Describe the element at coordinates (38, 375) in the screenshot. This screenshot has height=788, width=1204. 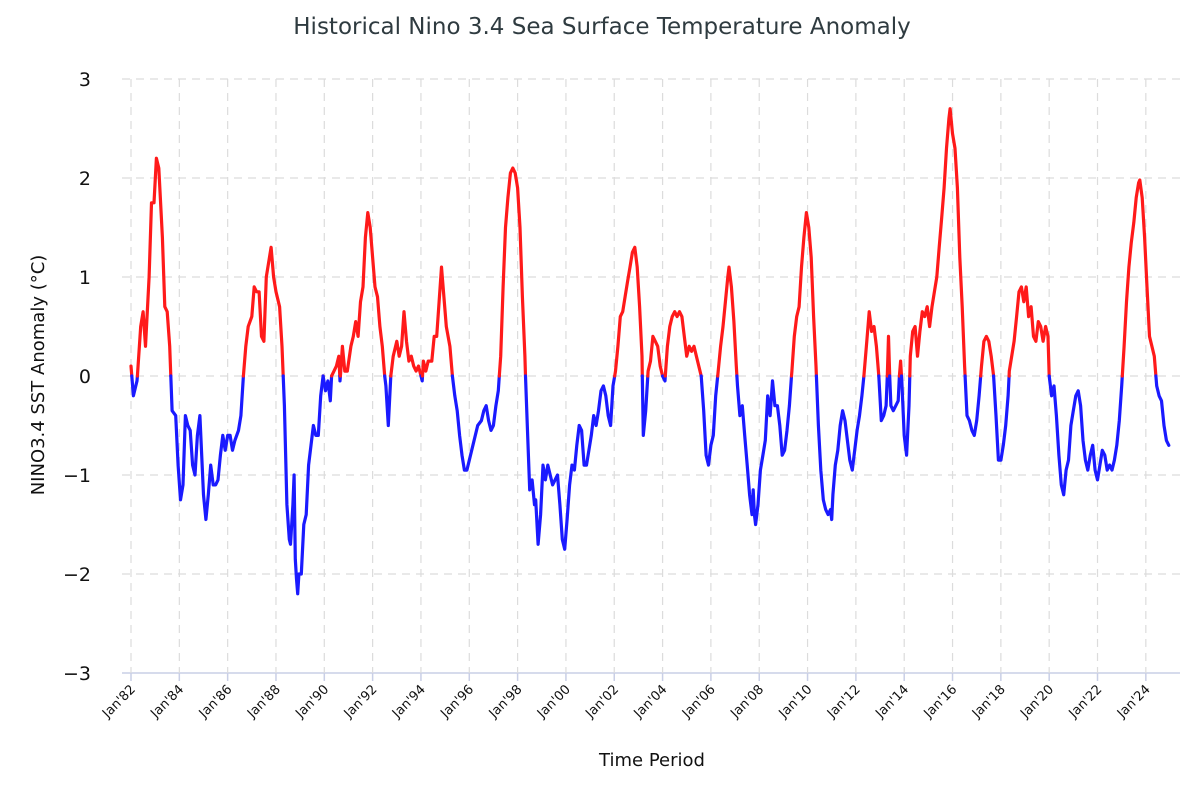
I see `y-axis-label: NINO3.4 SST Anomaly (°C)` at that location.